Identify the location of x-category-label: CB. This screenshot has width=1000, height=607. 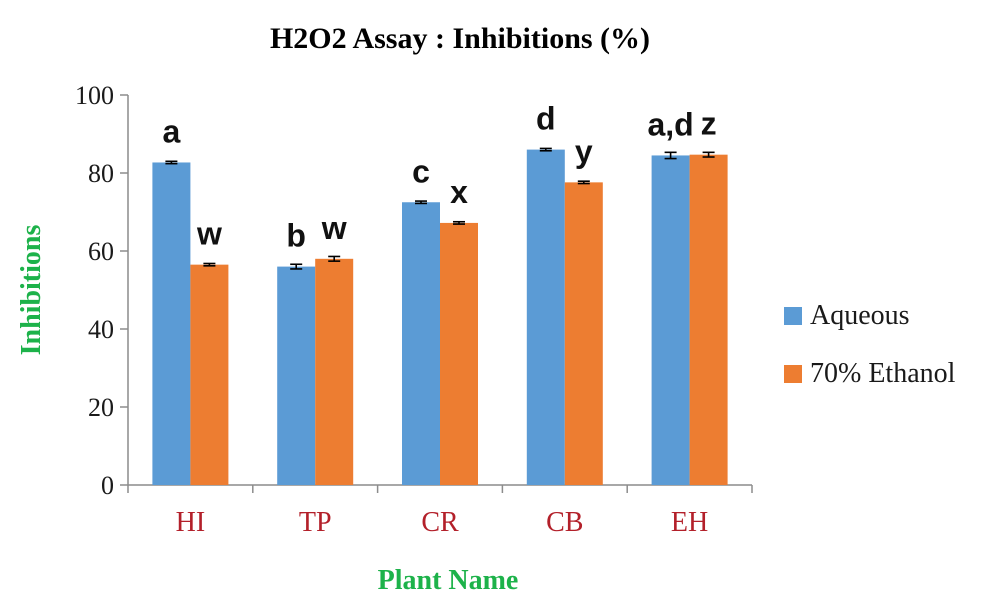
(564, 522).